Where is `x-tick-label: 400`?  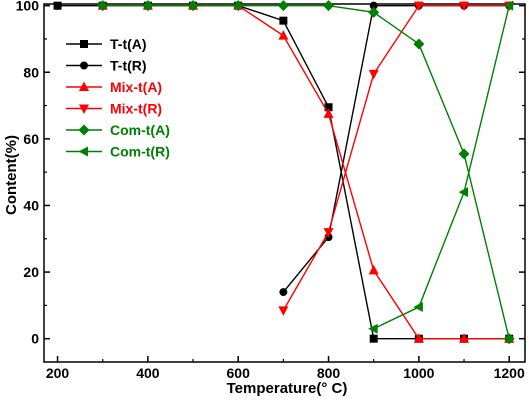
x-tick-label: 400 is located at coordinates (148, 373).